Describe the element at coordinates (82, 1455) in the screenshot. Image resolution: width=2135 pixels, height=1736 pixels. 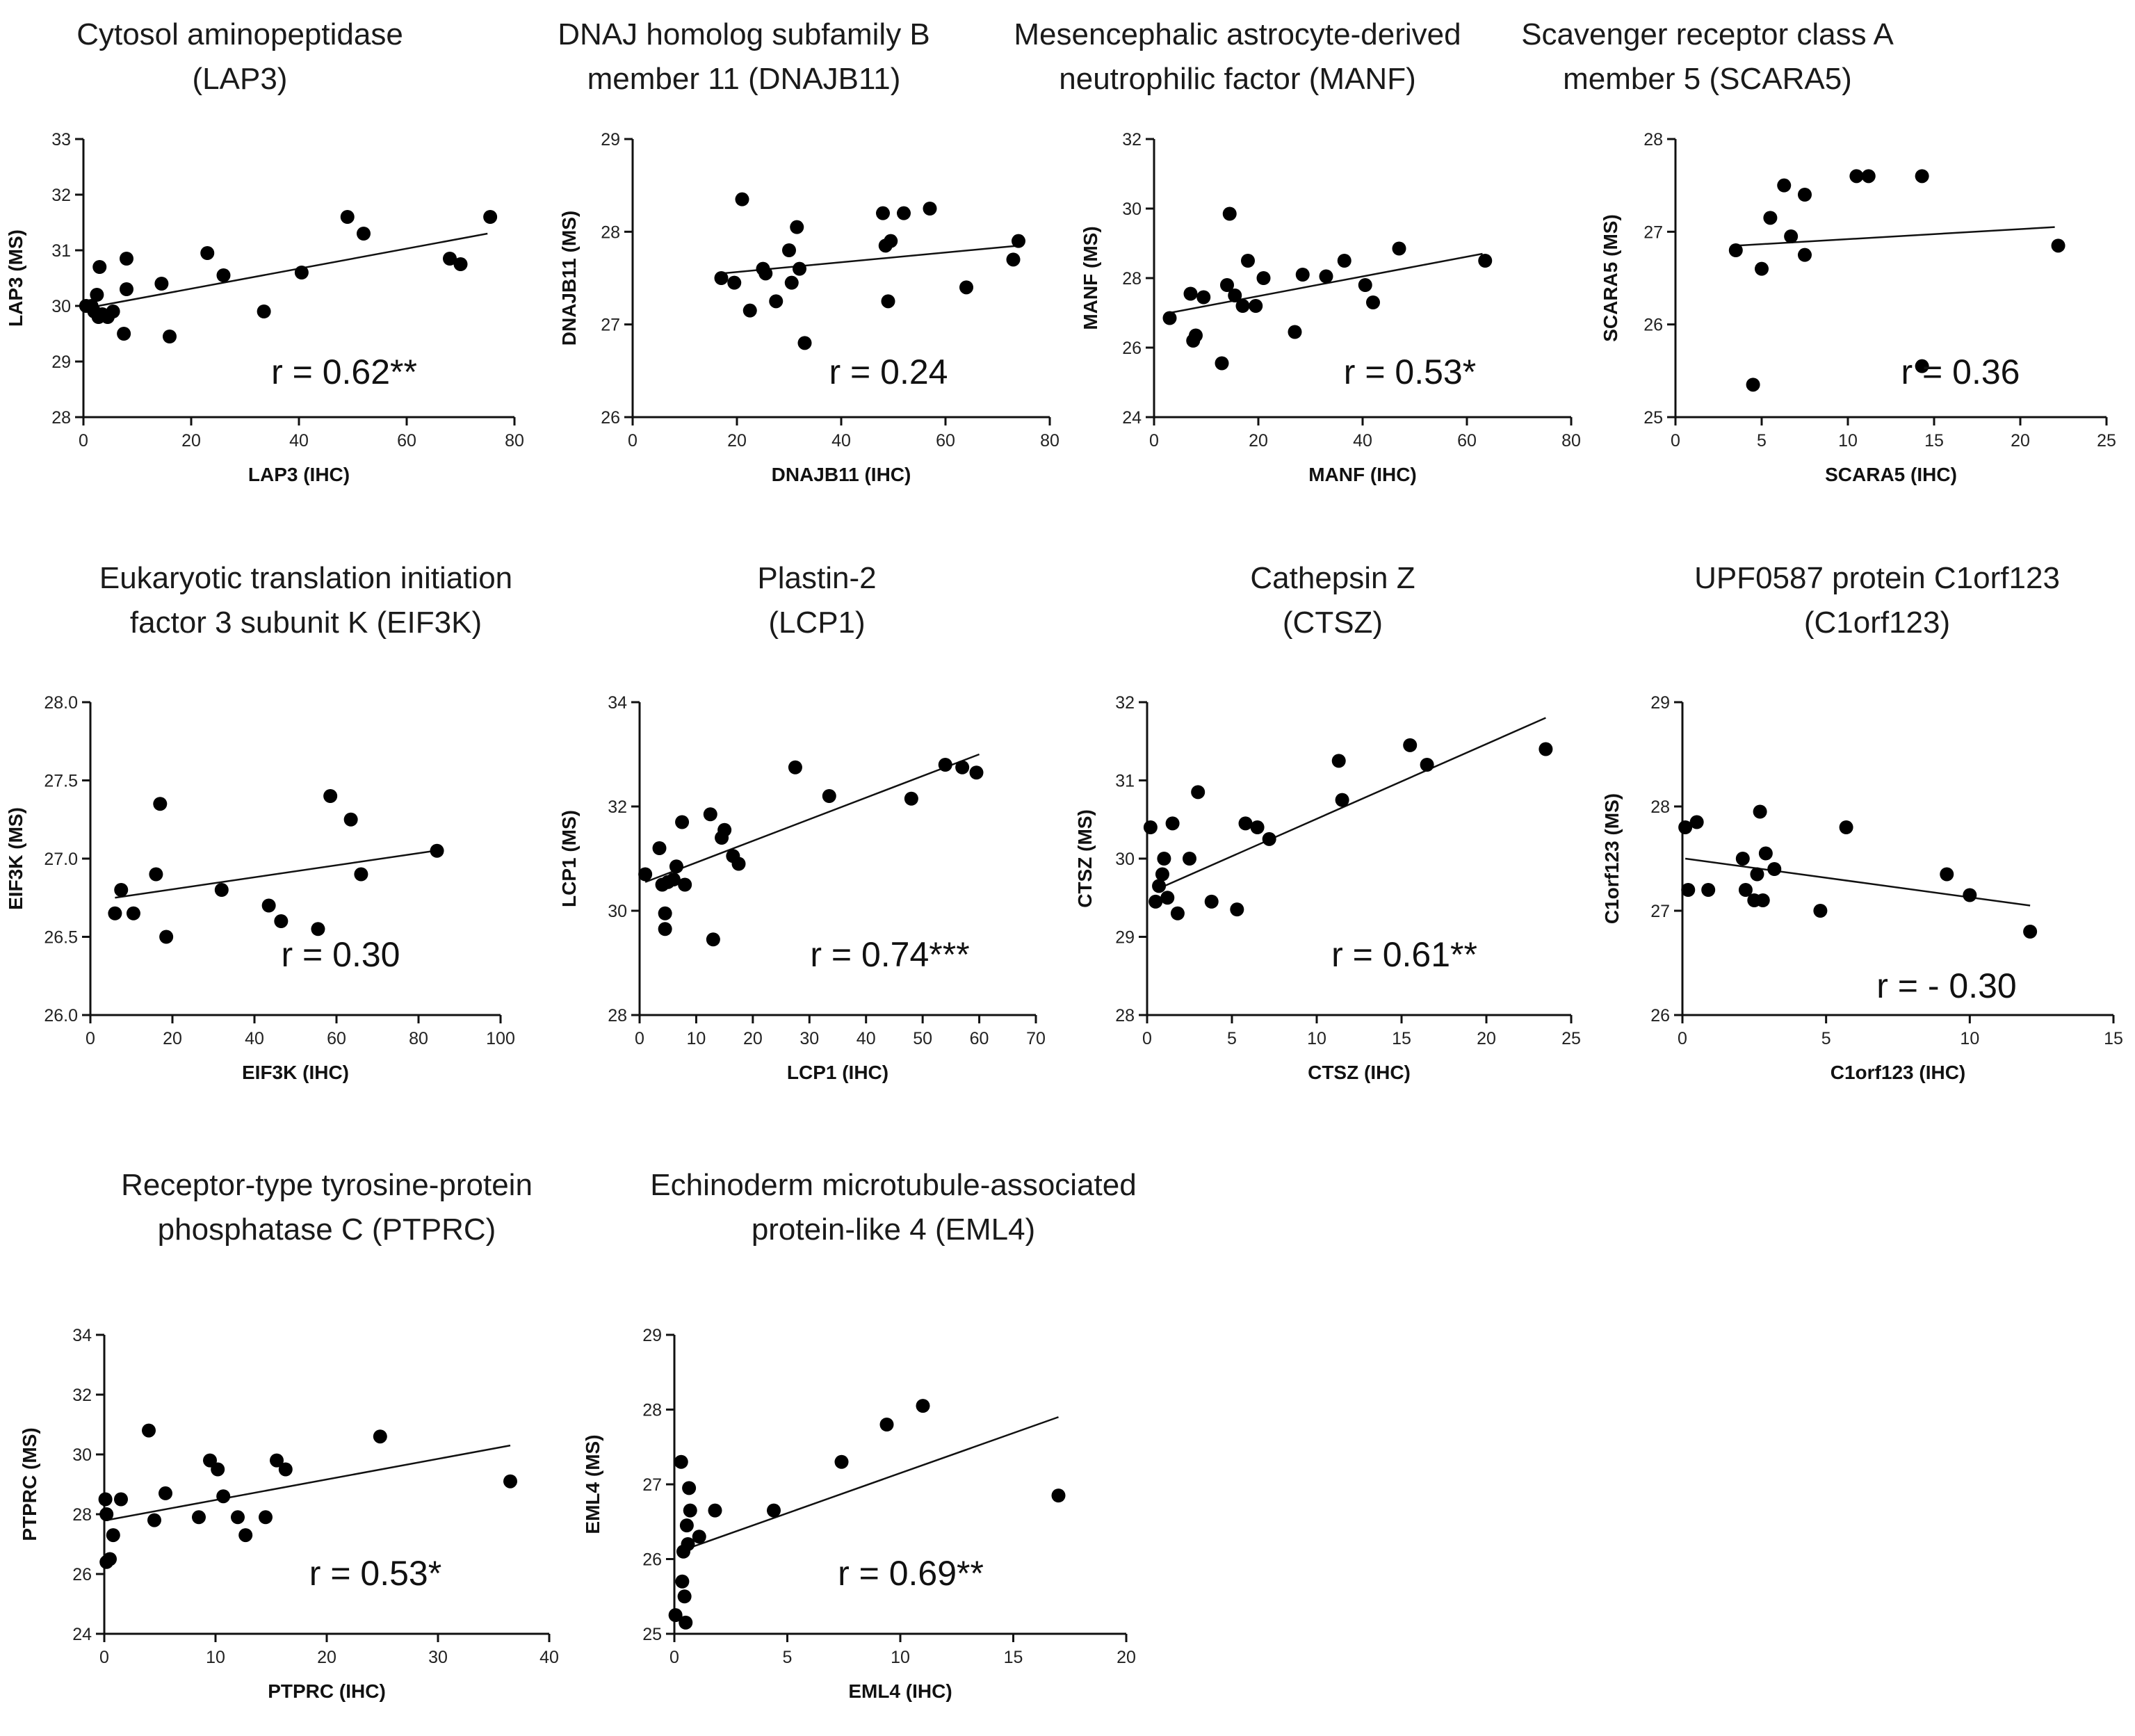
I see `y-tick-label: 30` at that location.